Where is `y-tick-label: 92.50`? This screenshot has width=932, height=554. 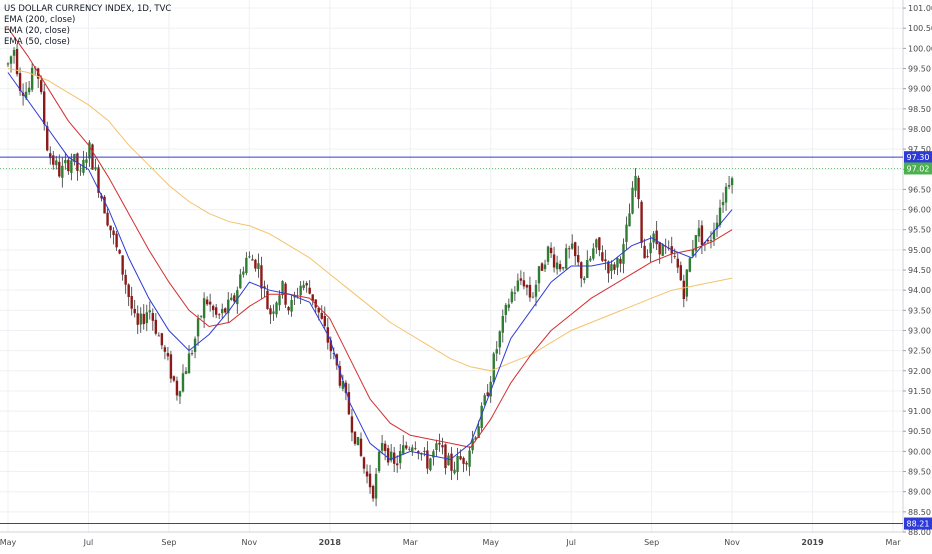
y-tick-label: 92.50 is located at coordinates (919, 351).